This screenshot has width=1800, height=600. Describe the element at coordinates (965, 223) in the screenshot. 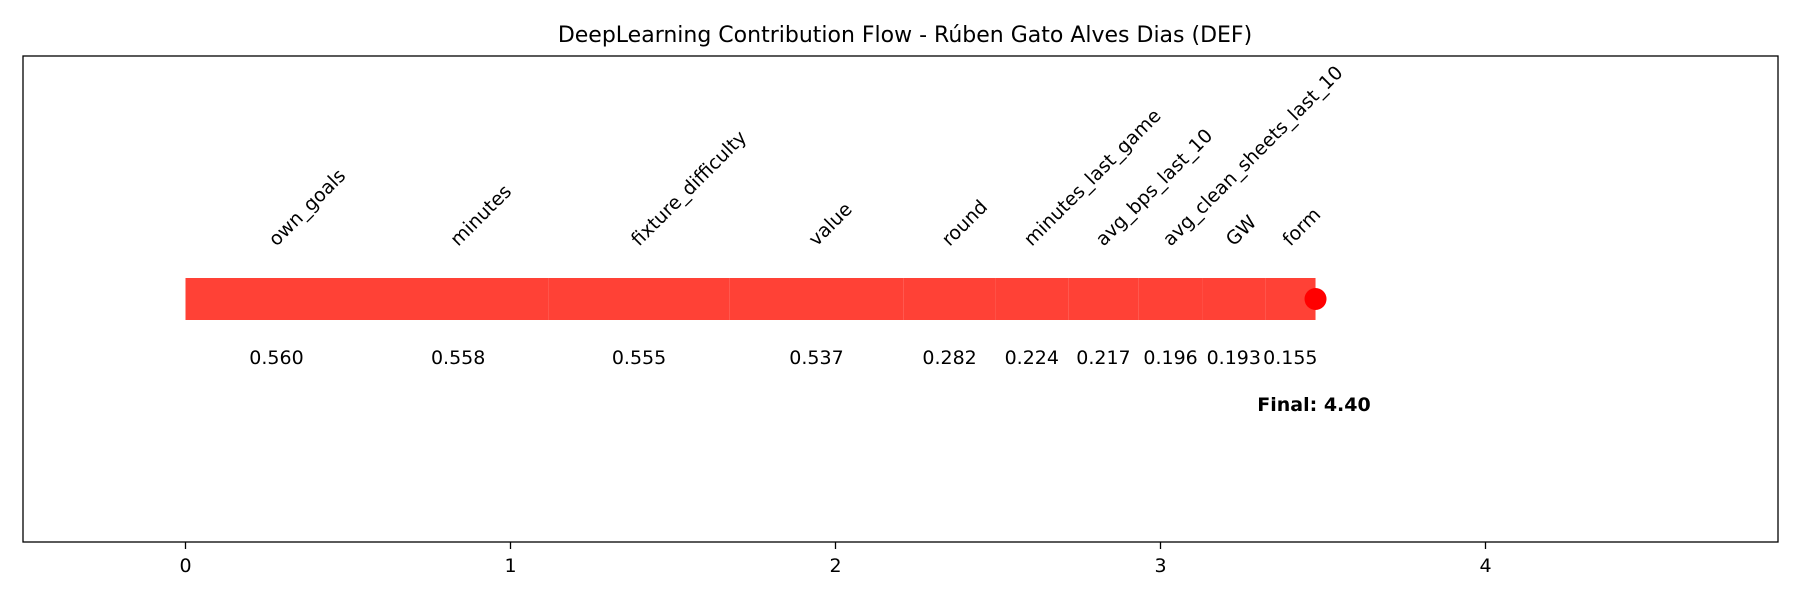

I see `feature-label: round` at that location.